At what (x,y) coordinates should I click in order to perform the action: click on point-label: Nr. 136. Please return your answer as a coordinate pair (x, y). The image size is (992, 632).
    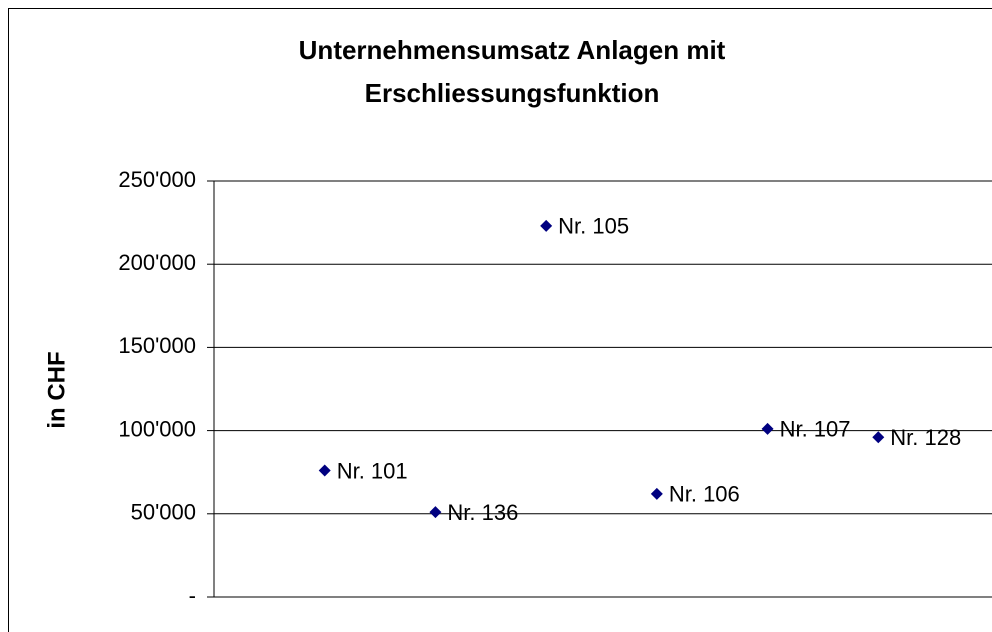
    Looking at the image, I should click on (482, 512).